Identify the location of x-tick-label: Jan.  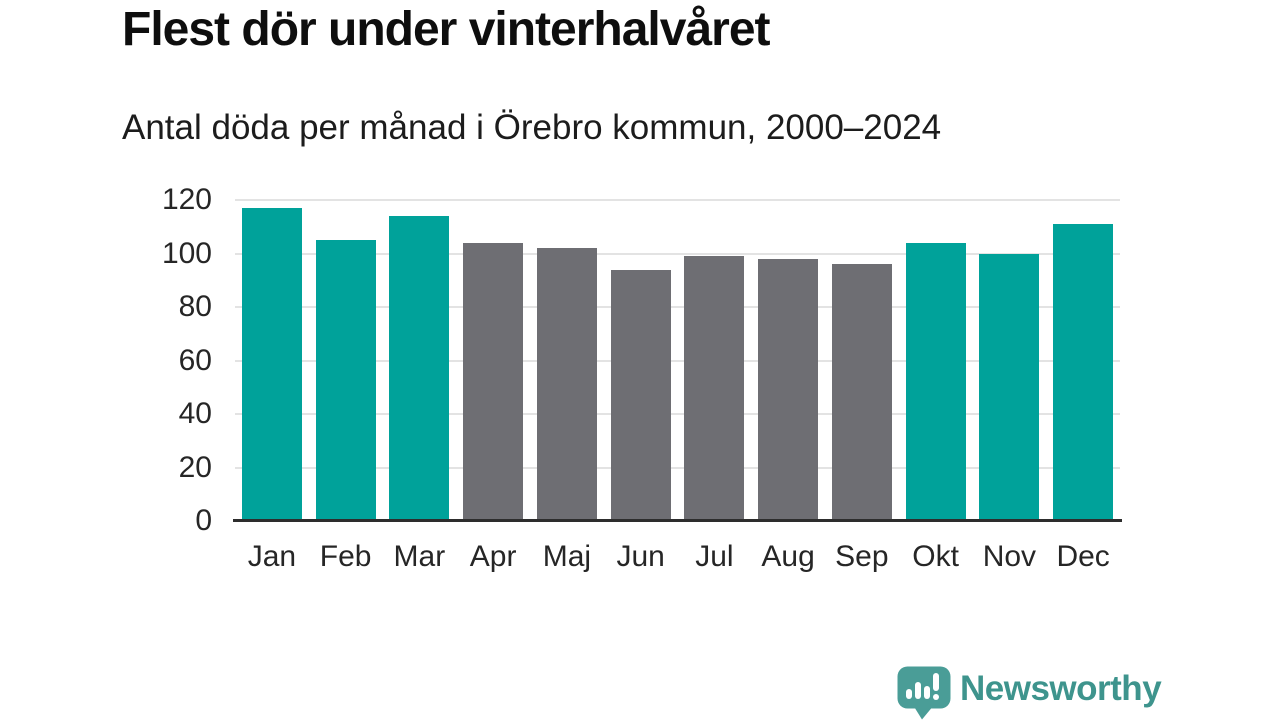
(272, 556).